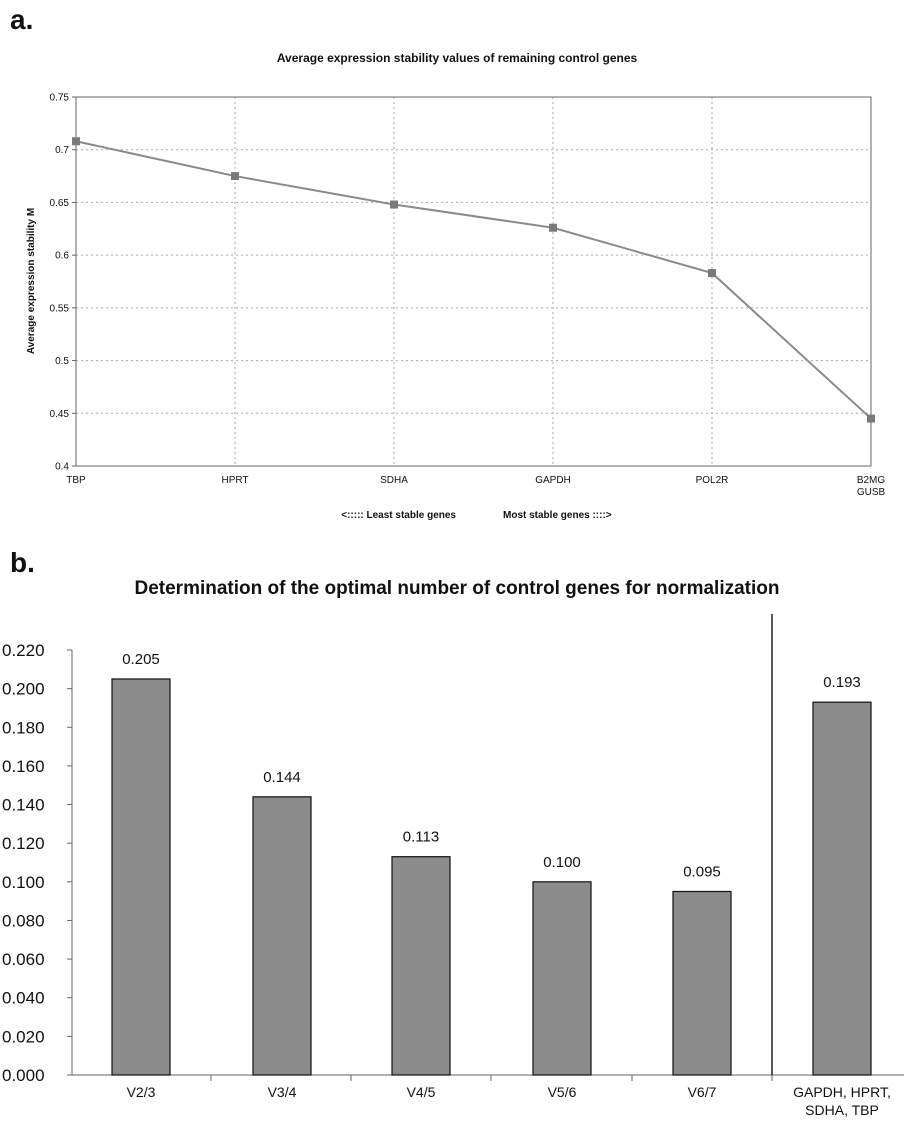 The image size is (904, 1127). Describe the element at coordinates (62, 467) in the screenshot. I see `chart-a-ytick-label: 0.4` at that location.